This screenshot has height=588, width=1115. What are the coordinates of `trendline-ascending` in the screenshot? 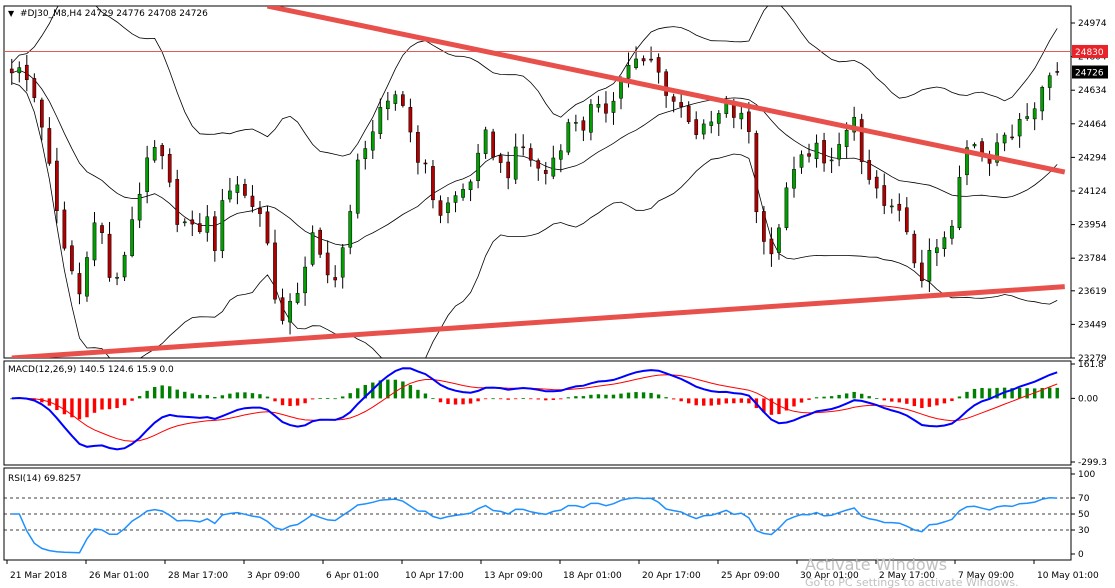 It's located at (538, 321).